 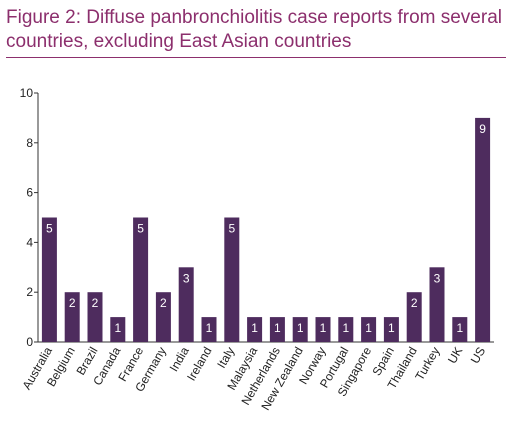 I want to click on bar-uk, so click(x=460, y=329).